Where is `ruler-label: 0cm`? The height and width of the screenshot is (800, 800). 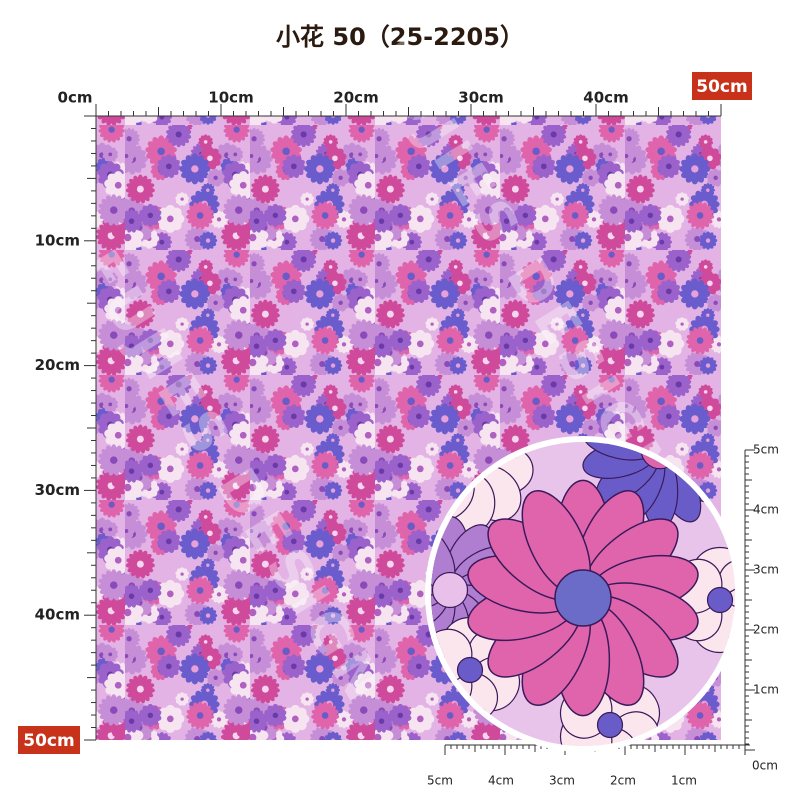 ruler-label: 0cm is located at coordinates (75, 98).